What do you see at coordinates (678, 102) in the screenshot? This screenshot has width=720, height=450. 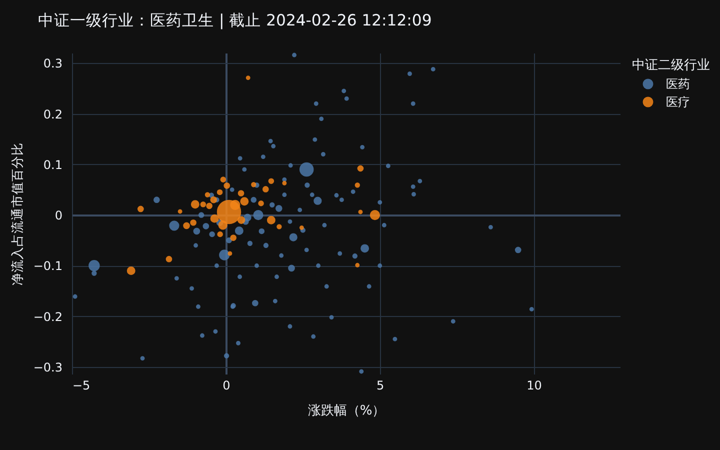 I see `legend-label: 医疗` at bounding box center [678, 102].